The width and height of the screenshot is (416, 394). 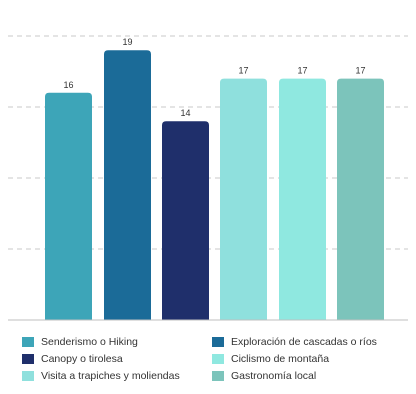 I want to click on legend-item: Ciclismo de montaña, so click(x=307, y=359).